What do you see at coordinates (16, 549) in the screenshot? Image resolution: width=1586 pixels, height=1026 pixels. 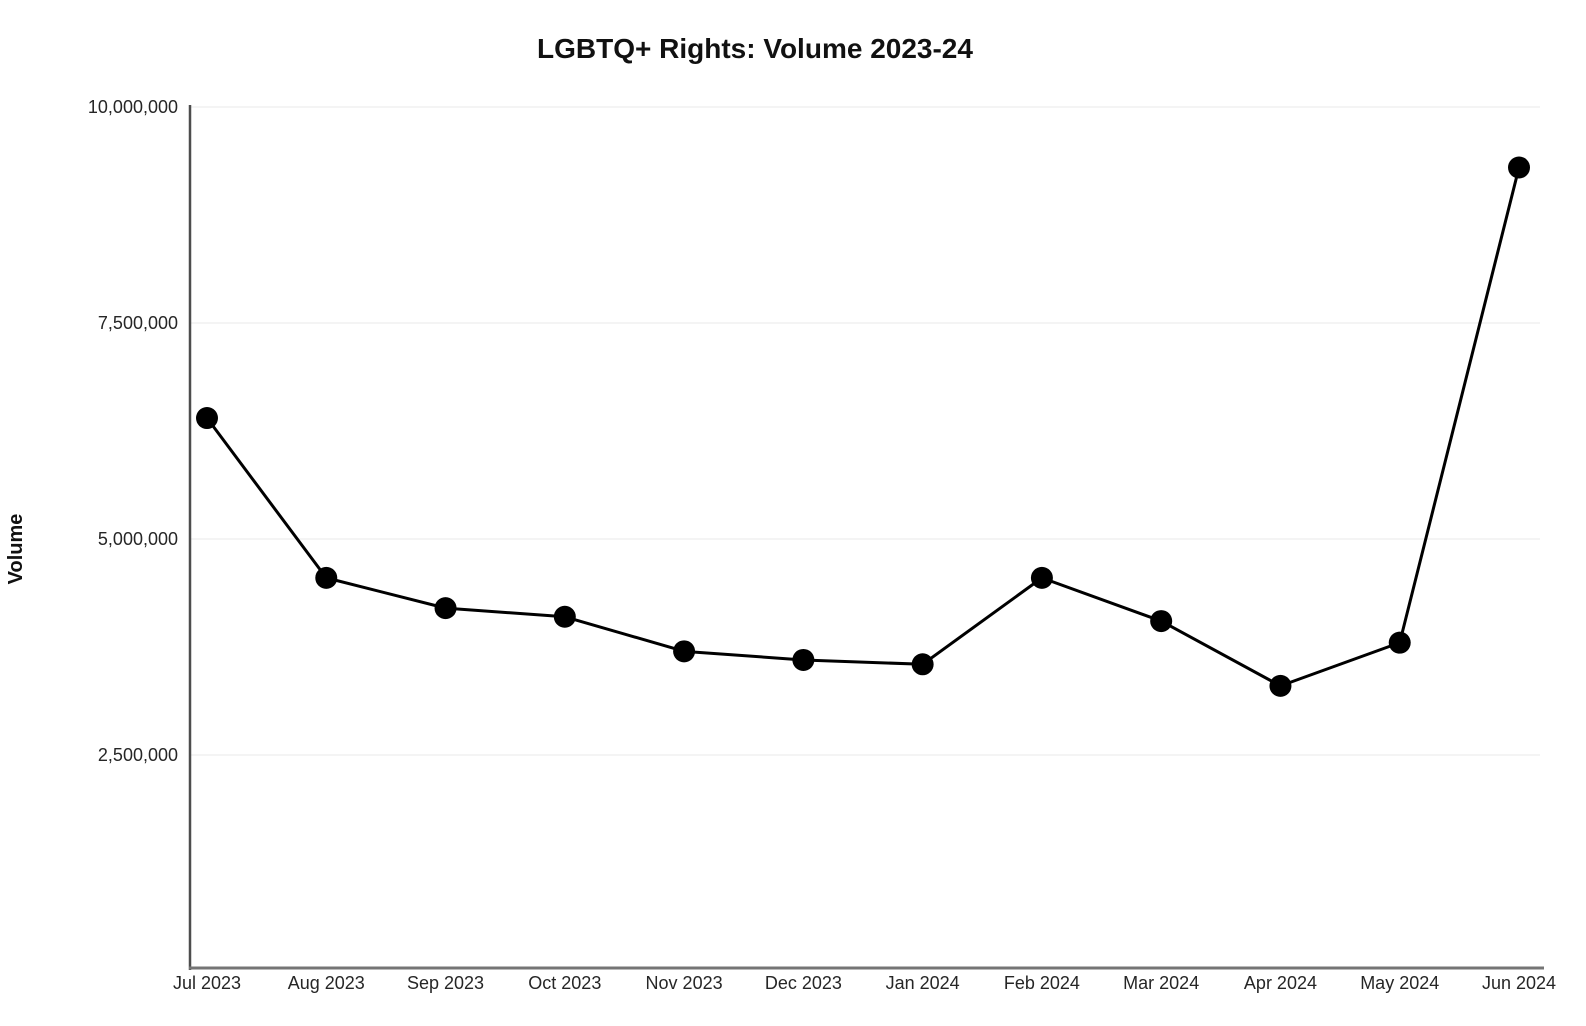 I see `y-axis-title: Volume` at bounding box center [16, 549].